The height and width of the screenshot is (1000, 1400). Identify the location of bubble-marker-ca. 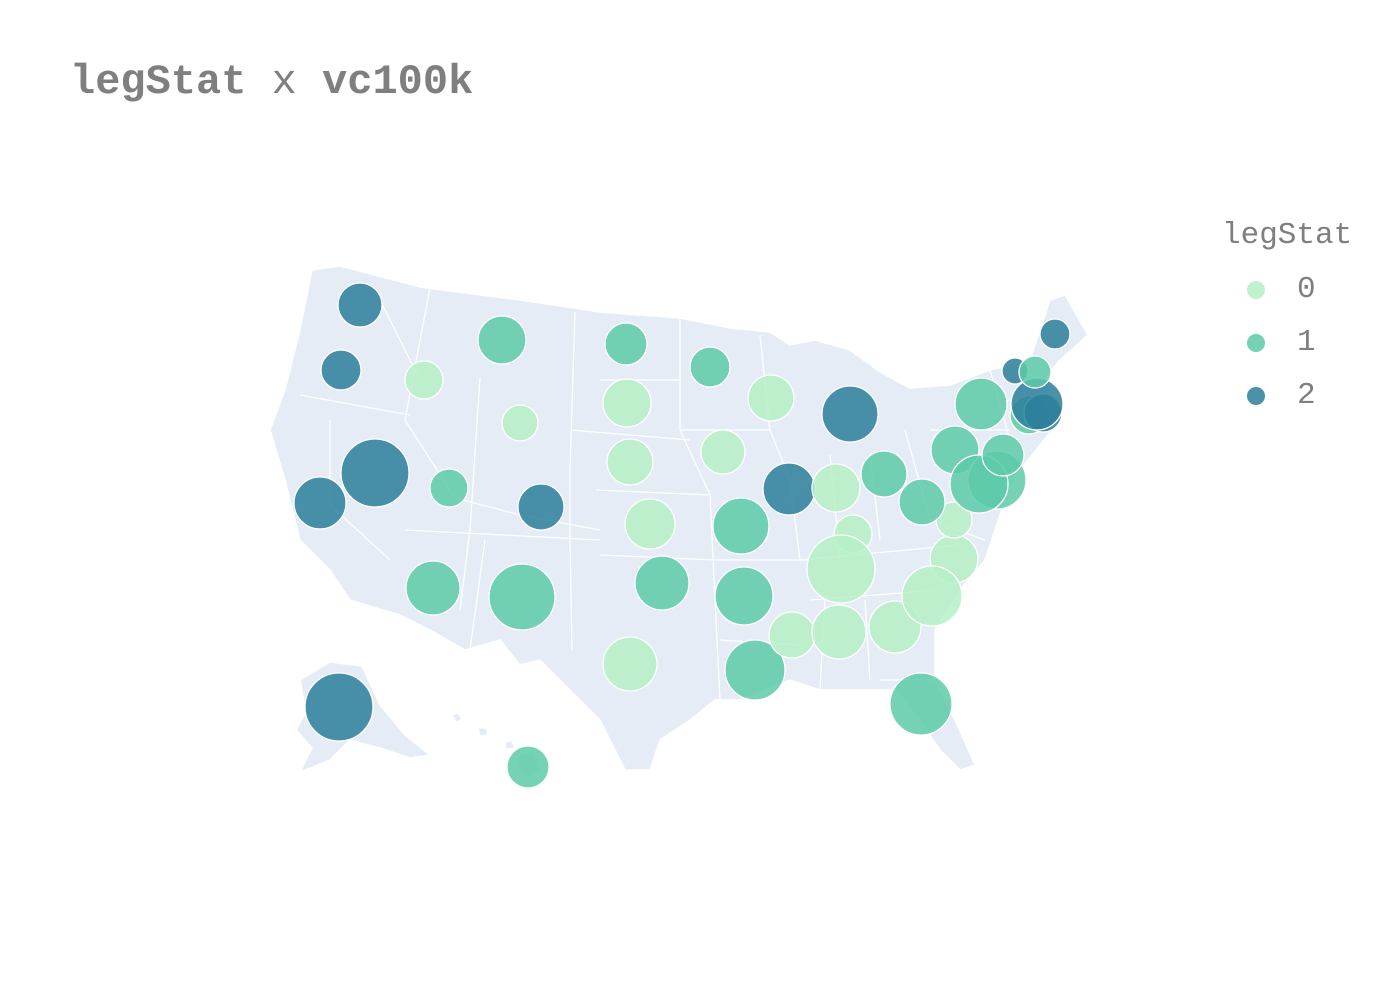
(320, 503).